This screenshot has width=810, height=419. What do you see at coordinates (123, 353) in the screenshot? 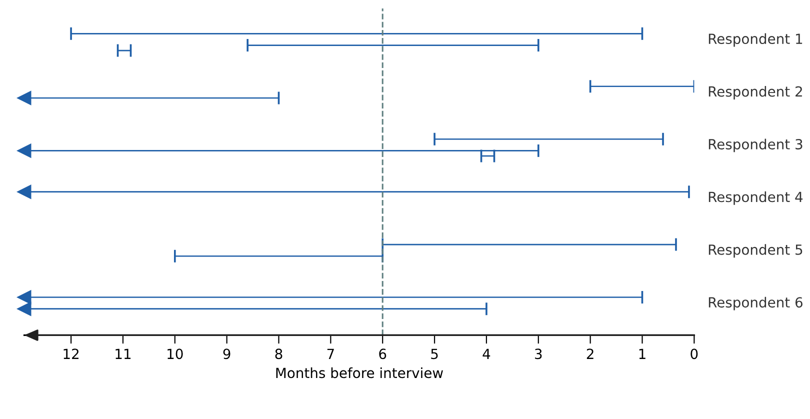
I see `x-tick-label: 11` at bounding box center [123, 353].